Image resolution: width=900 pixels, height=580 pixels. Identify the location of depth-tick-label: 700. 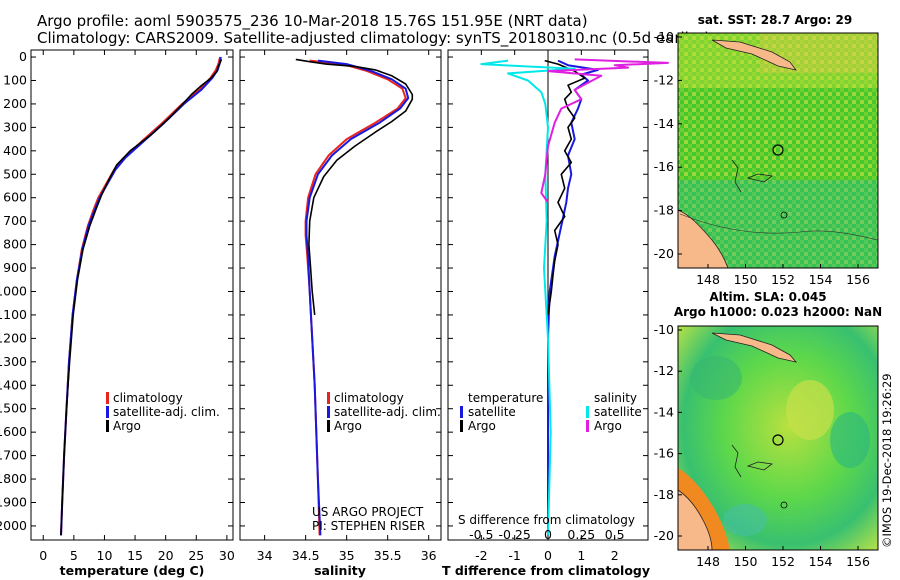
(15, 220).